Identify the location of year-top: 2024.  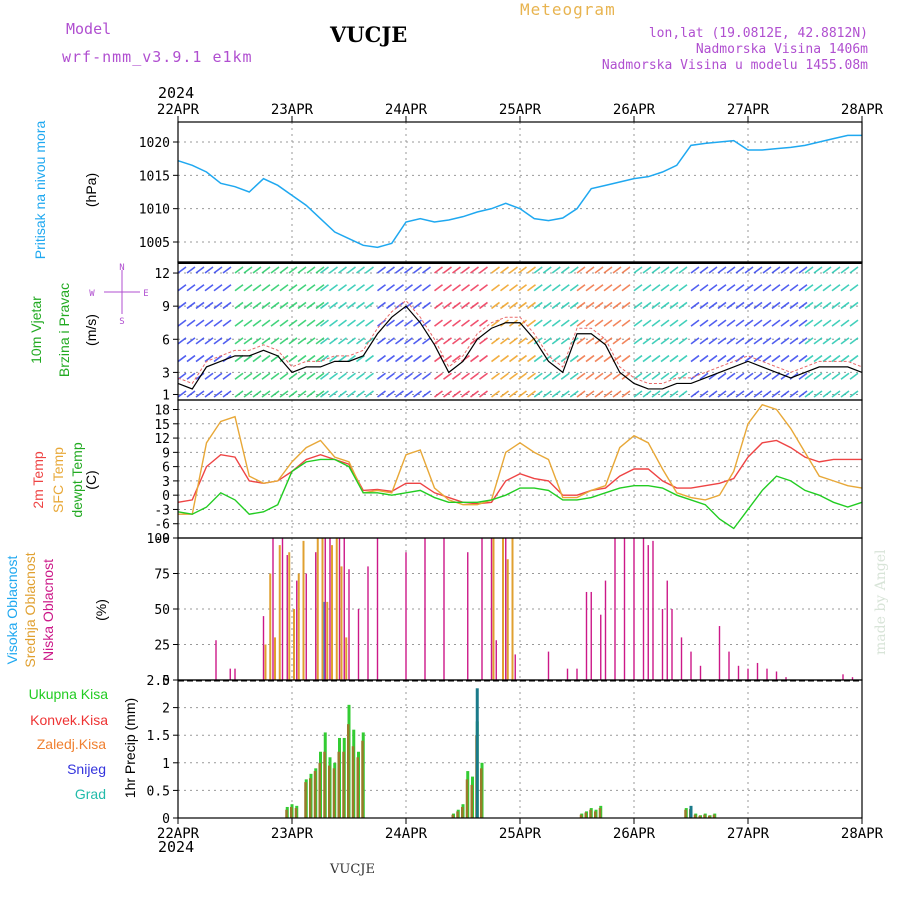
(176, 93).